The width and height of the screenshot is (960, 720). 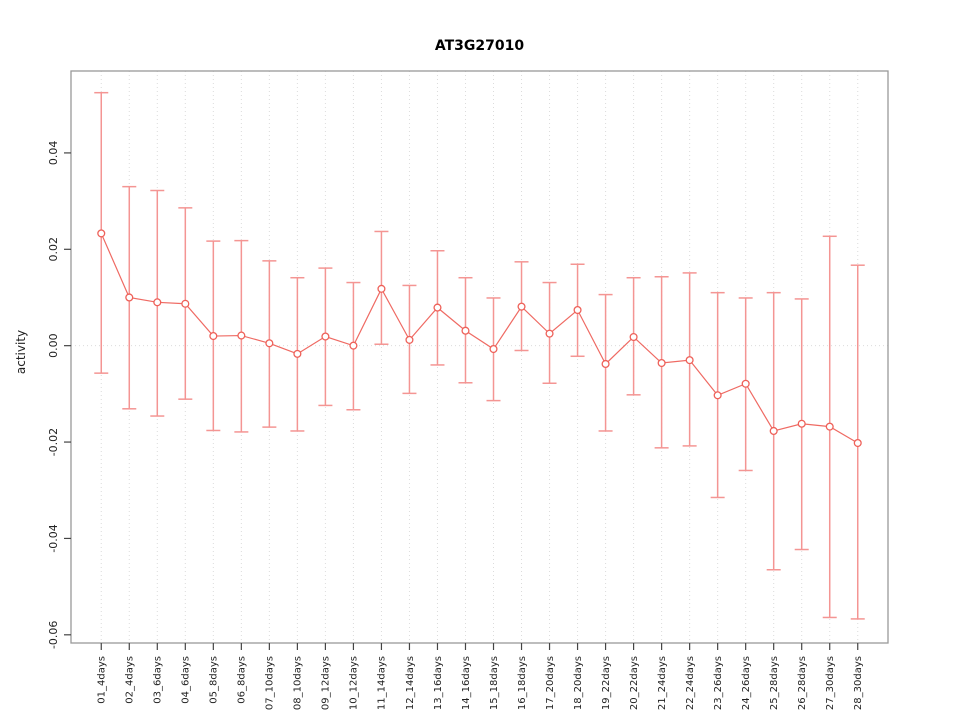 What do you see at coordinates (326, 683) in the screenshot?
I see `x-tick-label: 09_12days` at bounding box center [326, 683].